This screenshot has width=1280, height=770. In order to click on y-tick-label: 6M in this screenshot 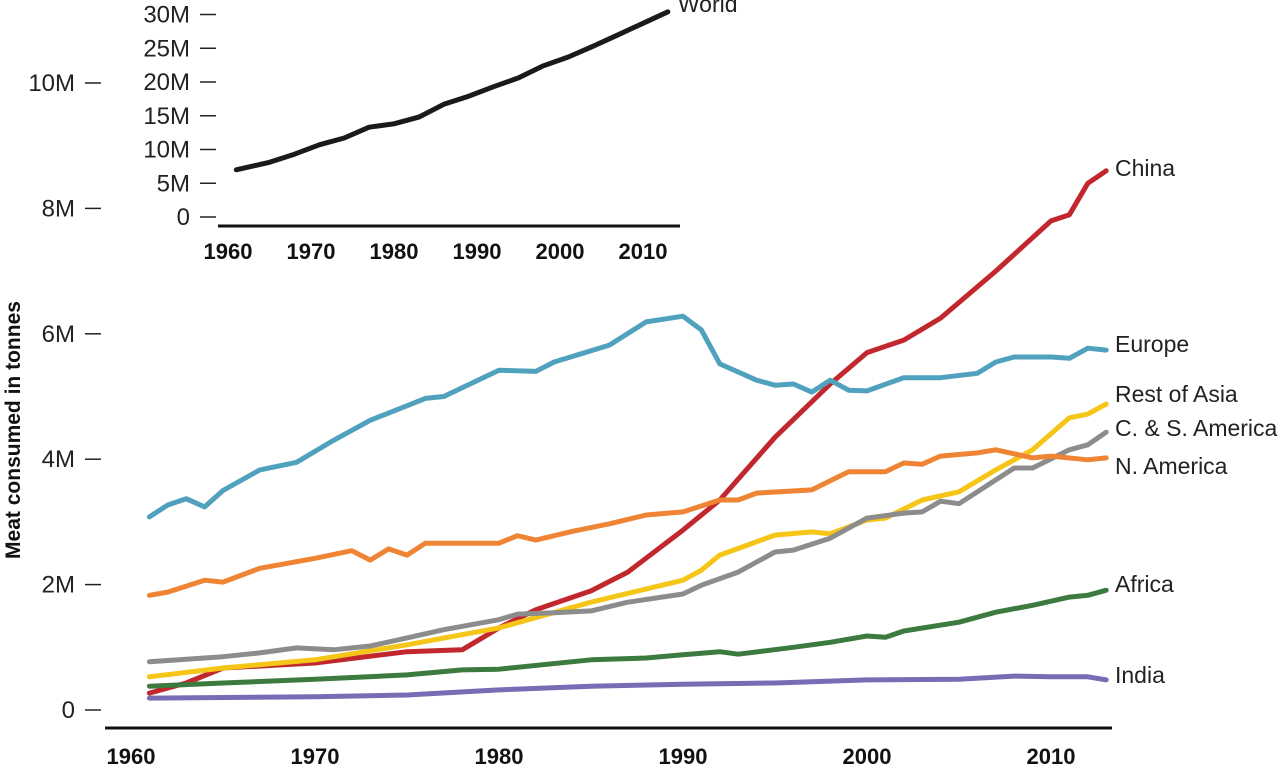, I will do `click(58, 334)`.